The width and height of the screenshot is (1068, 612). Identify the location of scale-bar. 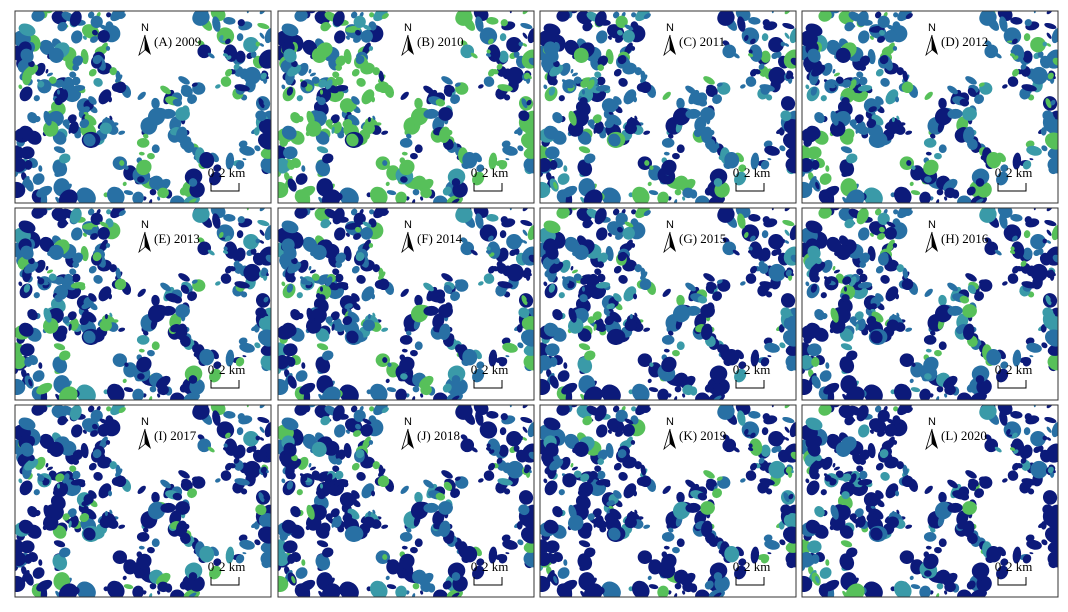
(1012, 187).